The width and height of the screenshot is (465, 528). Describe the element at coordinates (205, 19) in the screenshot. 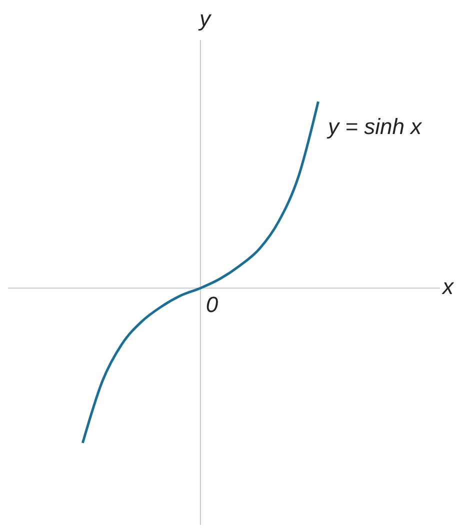

I see `y-axis-title: y` at that location.